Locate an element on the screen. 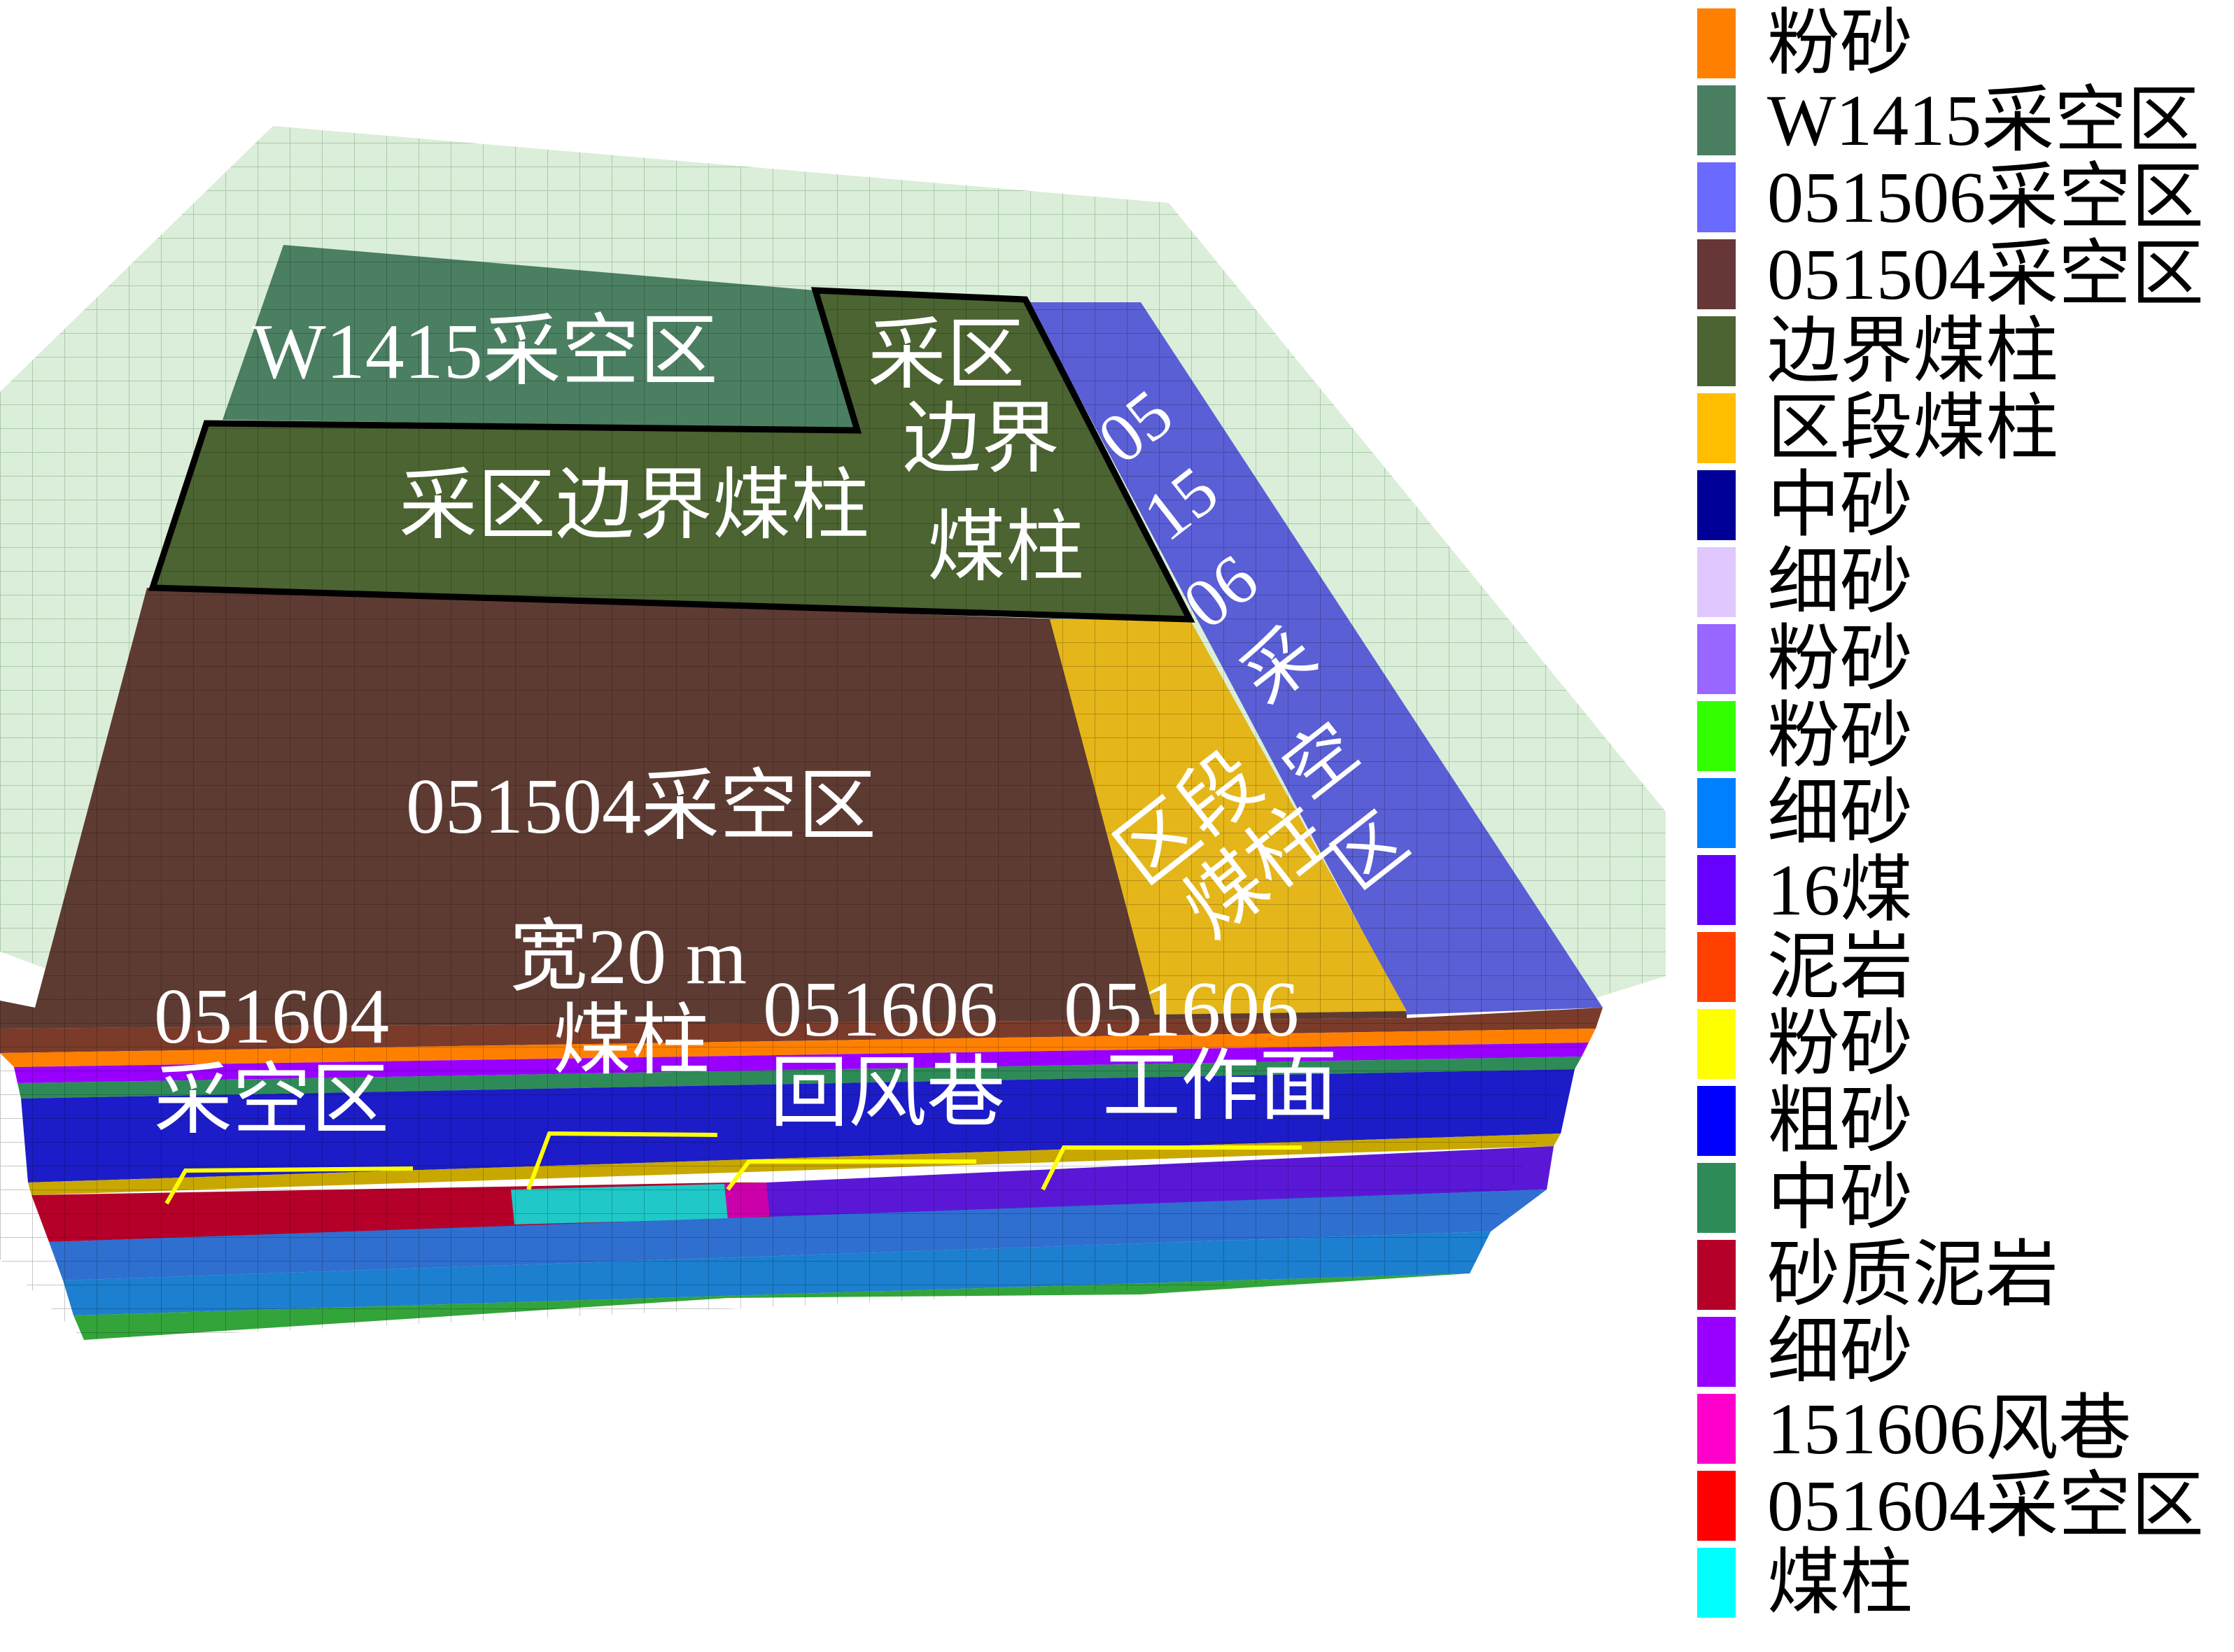  label-boundary-pillar-v-1: 采区 is located at coordinates (946, 355).